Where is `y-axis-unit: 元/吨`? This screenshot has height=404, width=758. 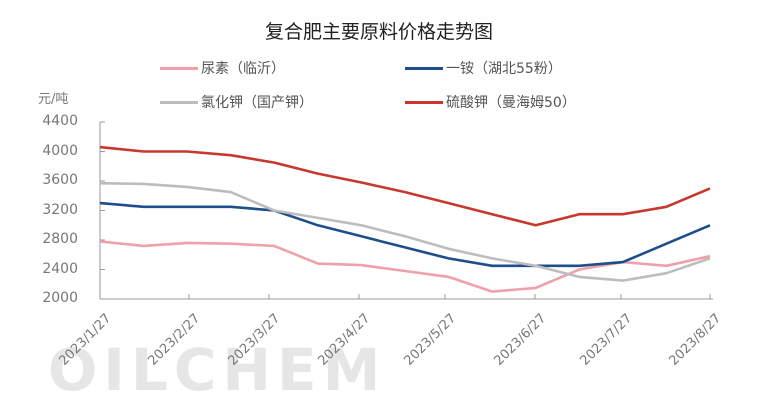 y-axis-unit: 元/吨 is located at coordinates (53, 99).